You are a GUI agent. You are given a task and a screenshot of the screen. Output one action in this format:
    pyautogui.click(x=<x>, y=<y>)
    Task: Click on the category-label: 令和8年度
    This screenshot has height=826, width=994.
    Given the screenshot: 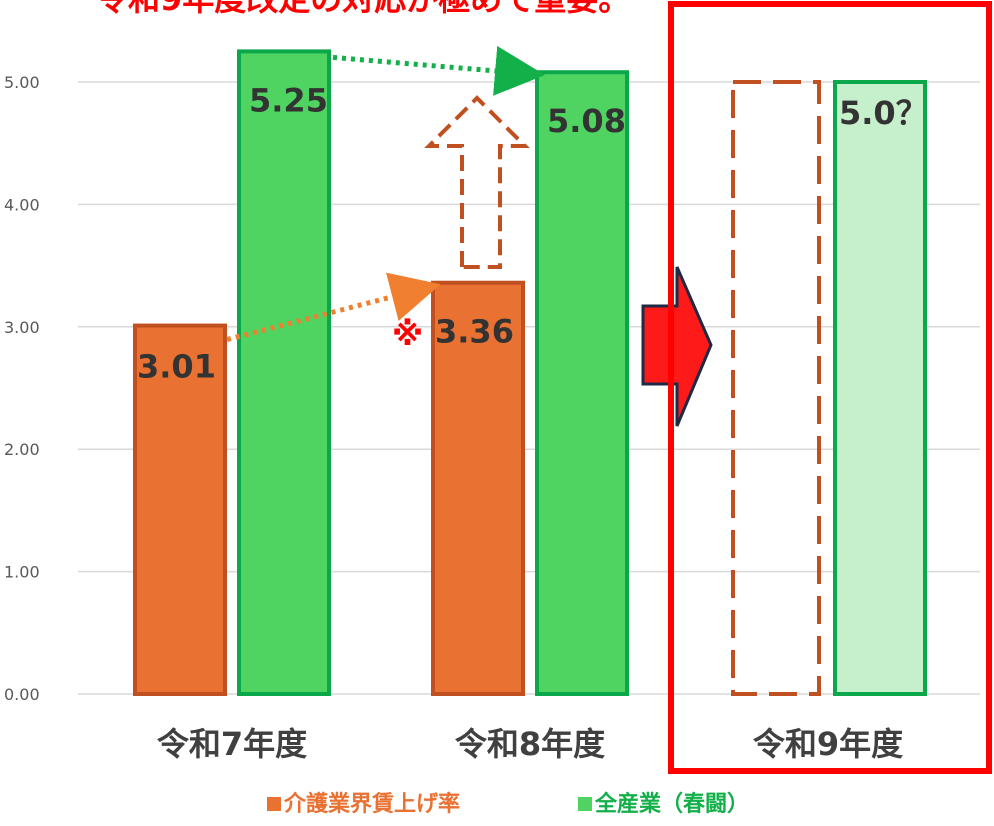 What is the action you would take?
    pyautogui.click(x=530, y=744)
    